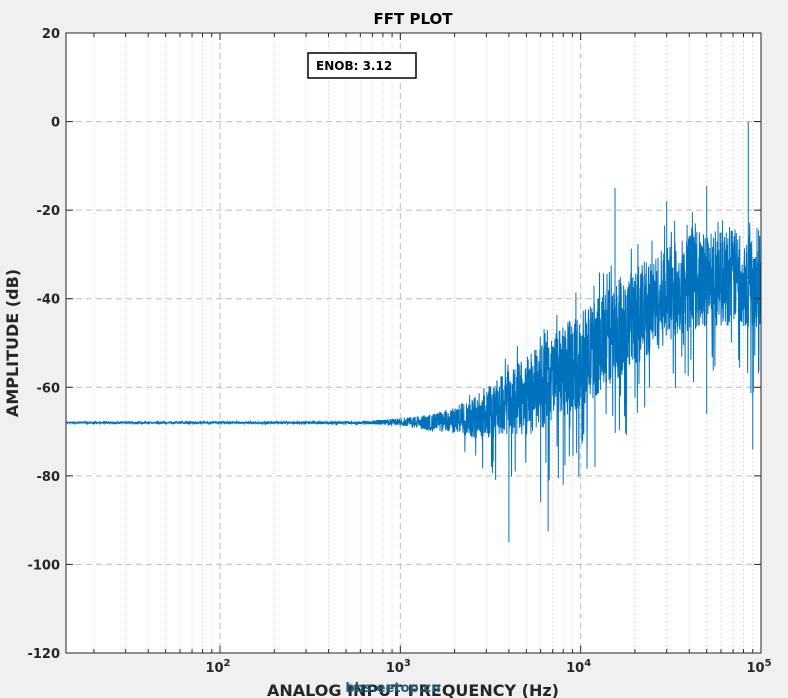  Describe the element at coordinates (49, 477) in the screenshot. I see `y-tick-label: -80` at that location.